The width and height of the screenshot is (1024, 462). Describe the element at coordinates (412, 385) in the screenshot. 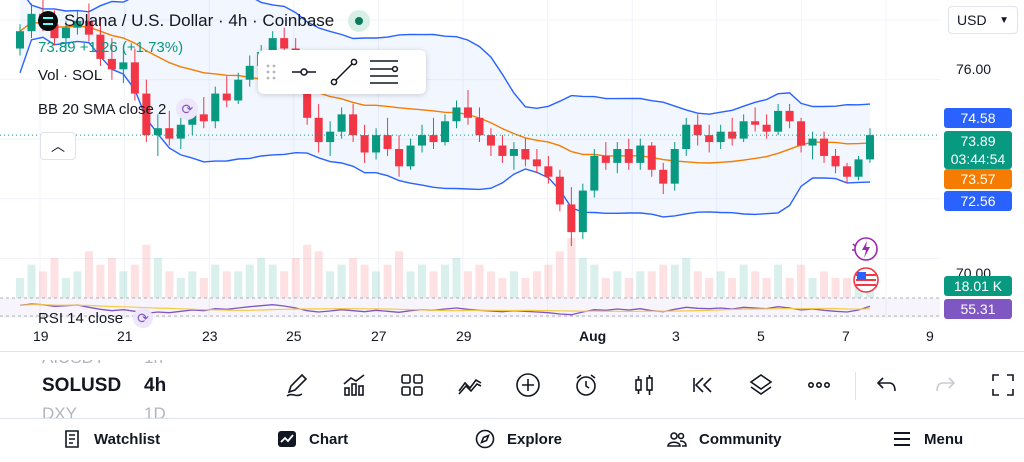

I see `layouts-icon` at that location.